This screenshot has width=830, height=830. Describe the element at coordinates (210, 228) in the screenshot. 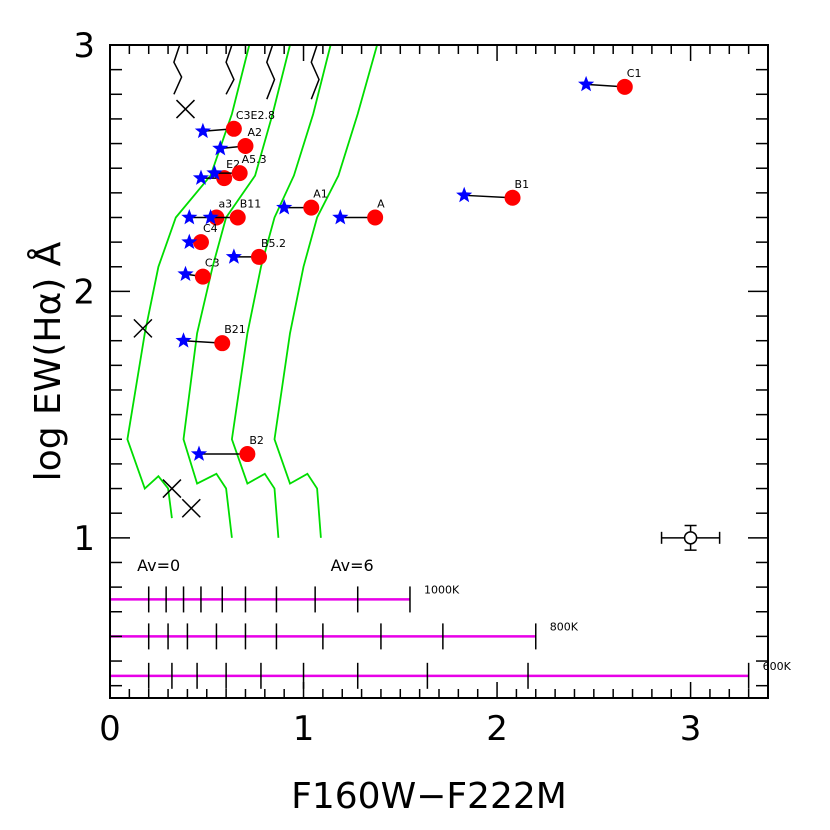

I see `point-label: C4` at that location.